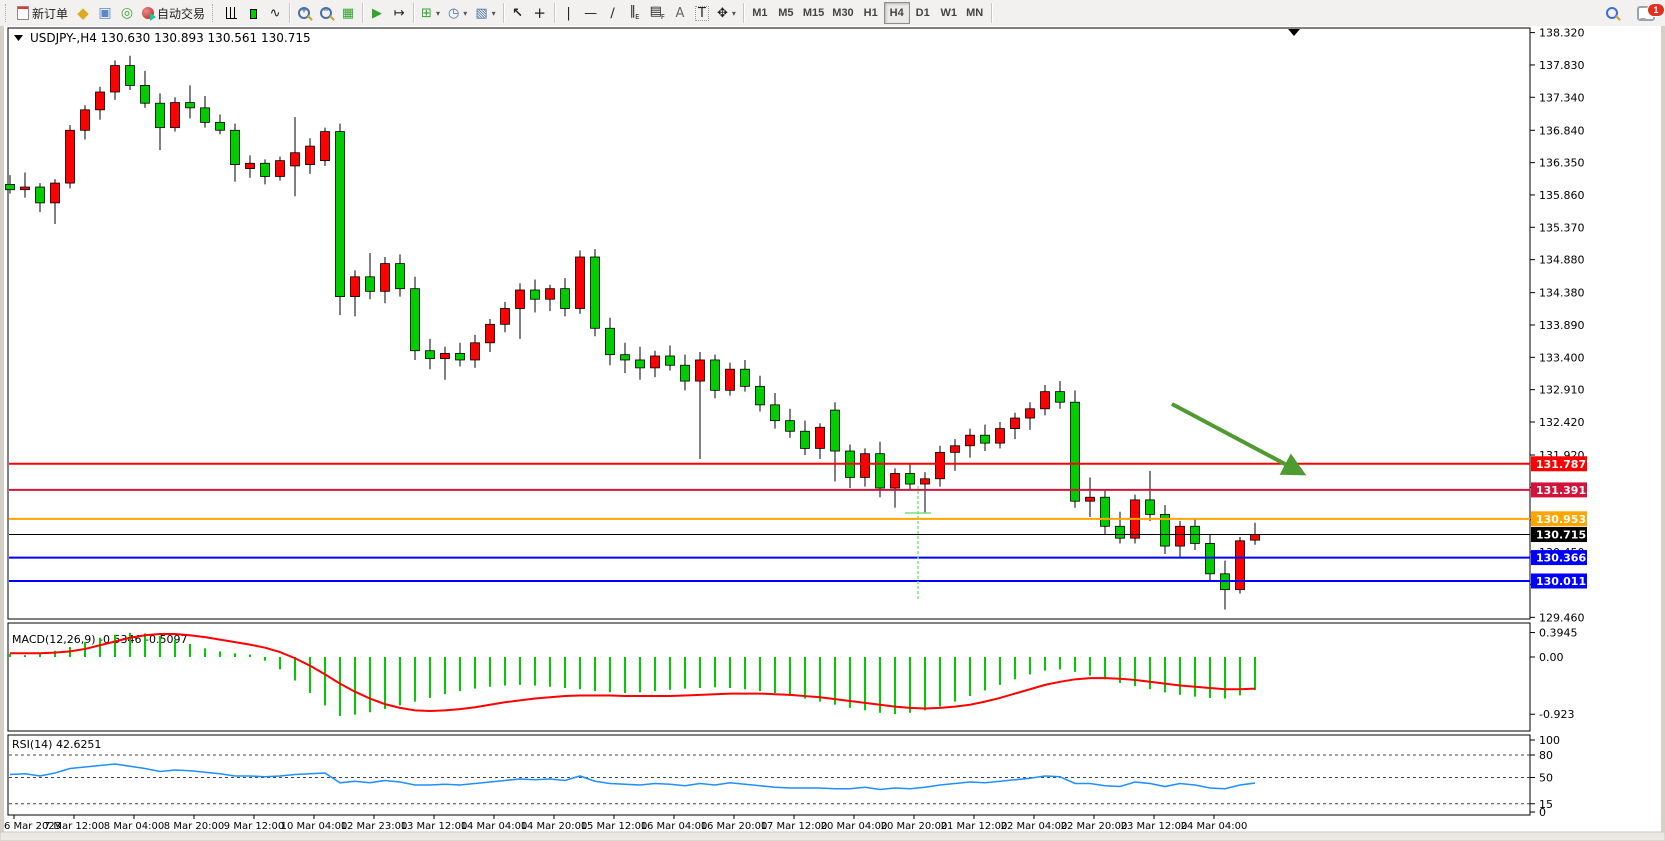 The height and width of the screenshot is (841, 1665). I want to click on price-tick-label: 138.320, so click(1562, 33).